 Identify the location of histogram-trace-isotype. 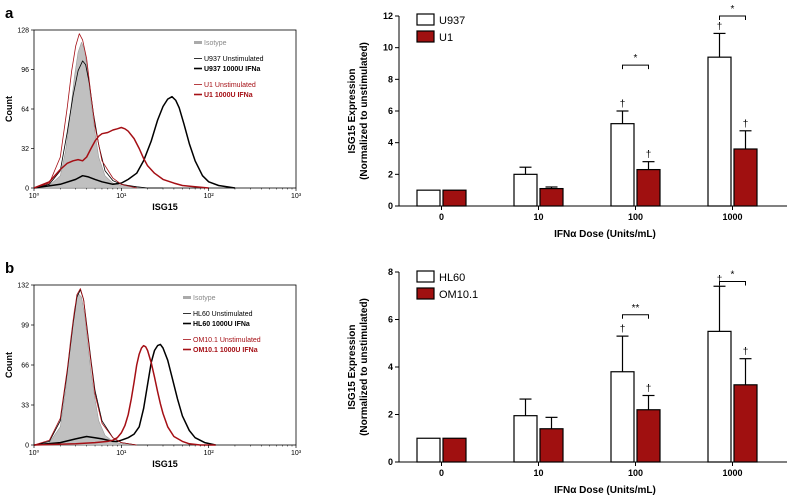
(90, 115).